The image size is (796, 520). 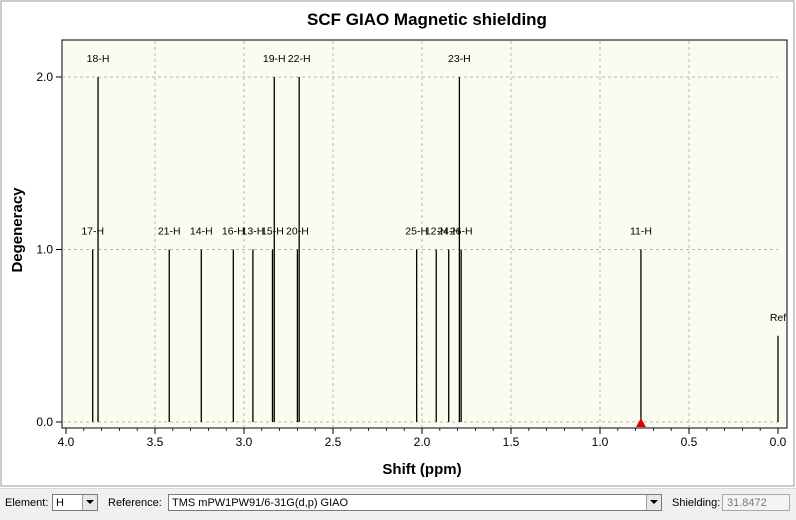 What do you see at coordinates (333, 442) in the screenshot?
I see `x-tick-label: 2.5` at bounding box center [333, 442].